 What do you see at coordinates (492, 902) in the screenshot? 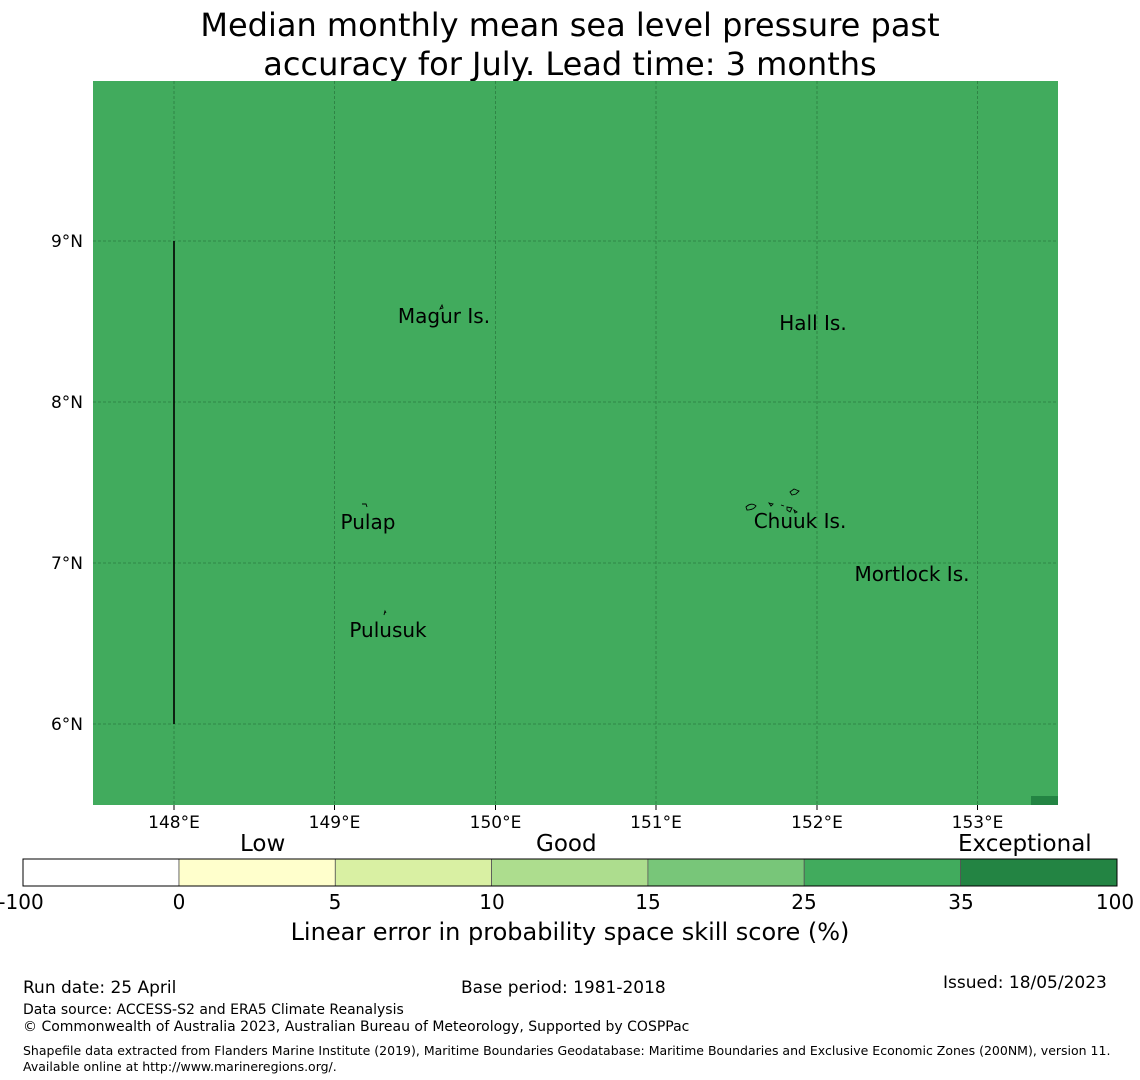
I see `colorbar-tick-10: 10` at bounding box center [492, 902].